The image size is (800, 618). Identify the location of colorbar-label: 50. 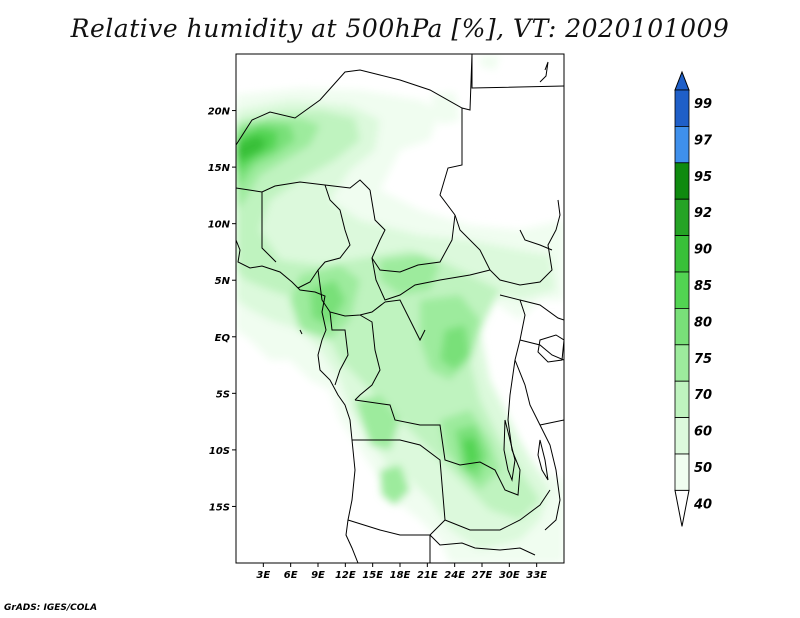
(703, 468).